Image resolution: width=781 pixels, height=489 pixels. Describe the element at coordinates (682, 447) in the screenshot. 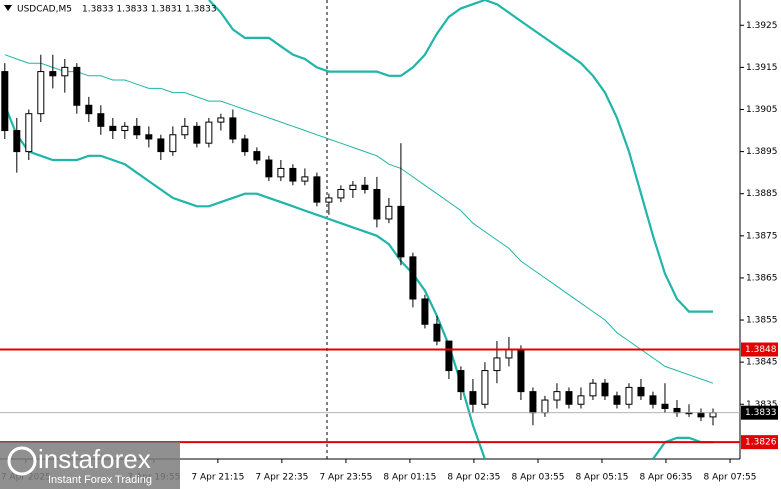

I see `band-line` at that location.